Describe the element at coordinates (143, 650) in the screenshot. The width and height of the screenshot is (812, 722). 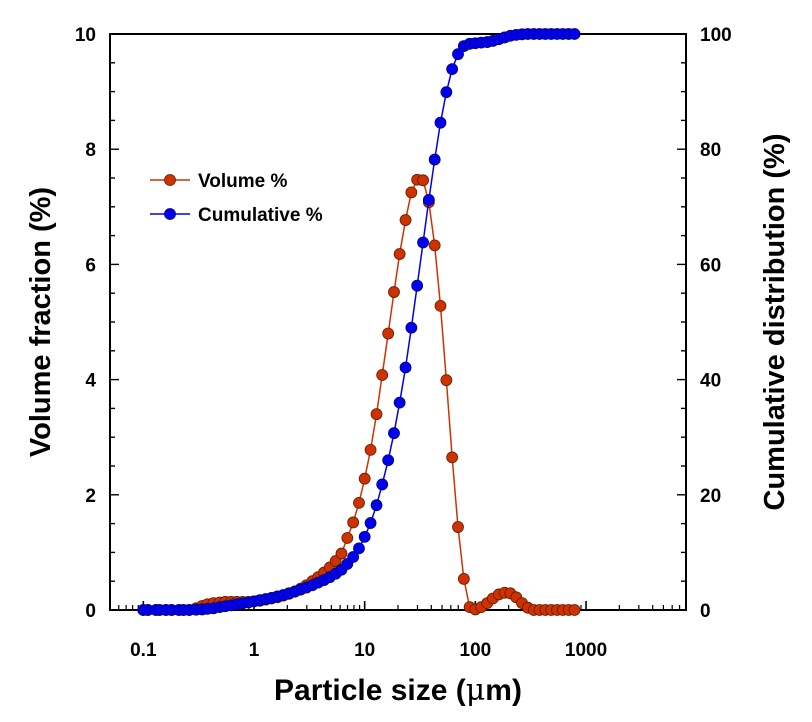
I see `x-tick-label: 0.1` at that location.